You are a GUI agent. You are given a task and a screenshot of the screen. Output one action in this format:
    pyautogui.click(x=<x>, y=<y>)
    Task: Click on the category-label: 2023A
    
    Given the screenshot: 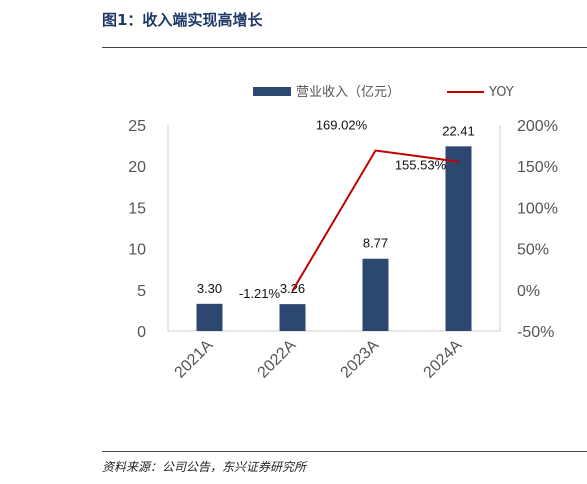 What is the action you would take?
    pyautogui.click(x=360, y=359)
    